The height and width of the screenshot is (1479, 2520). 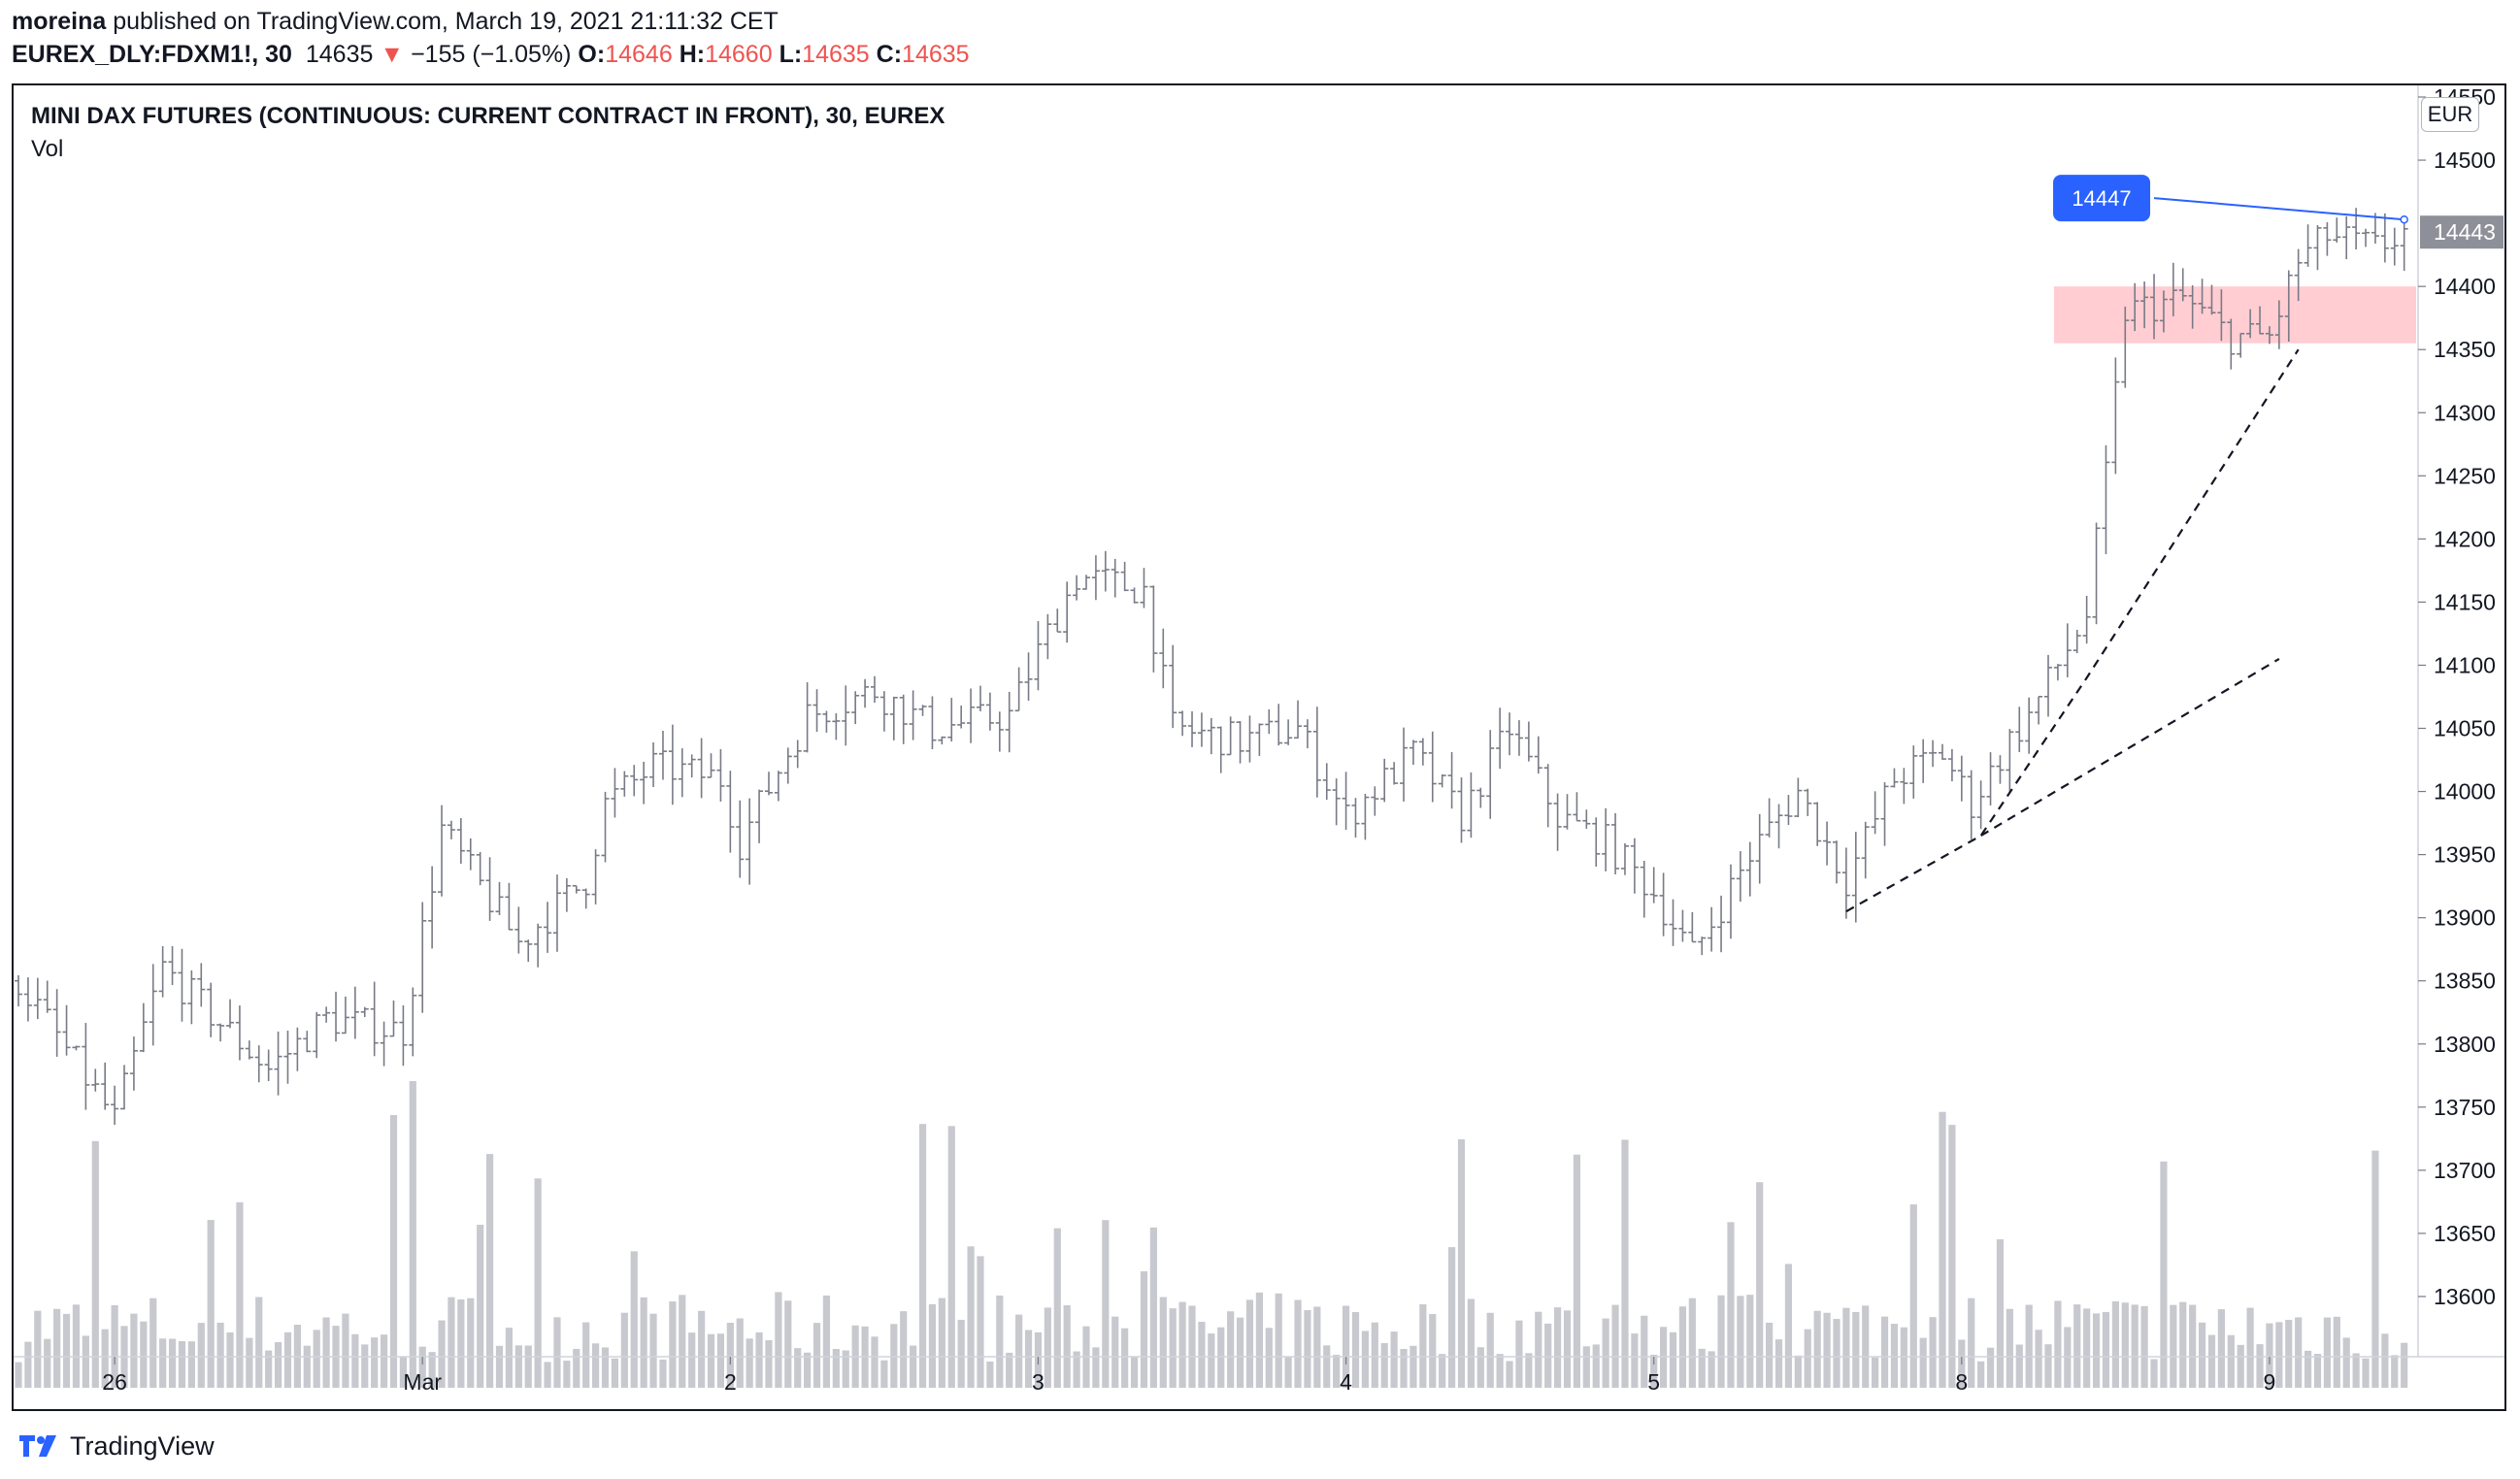 I want to click on currency-button: EUR, so click(x=2450, y=114).